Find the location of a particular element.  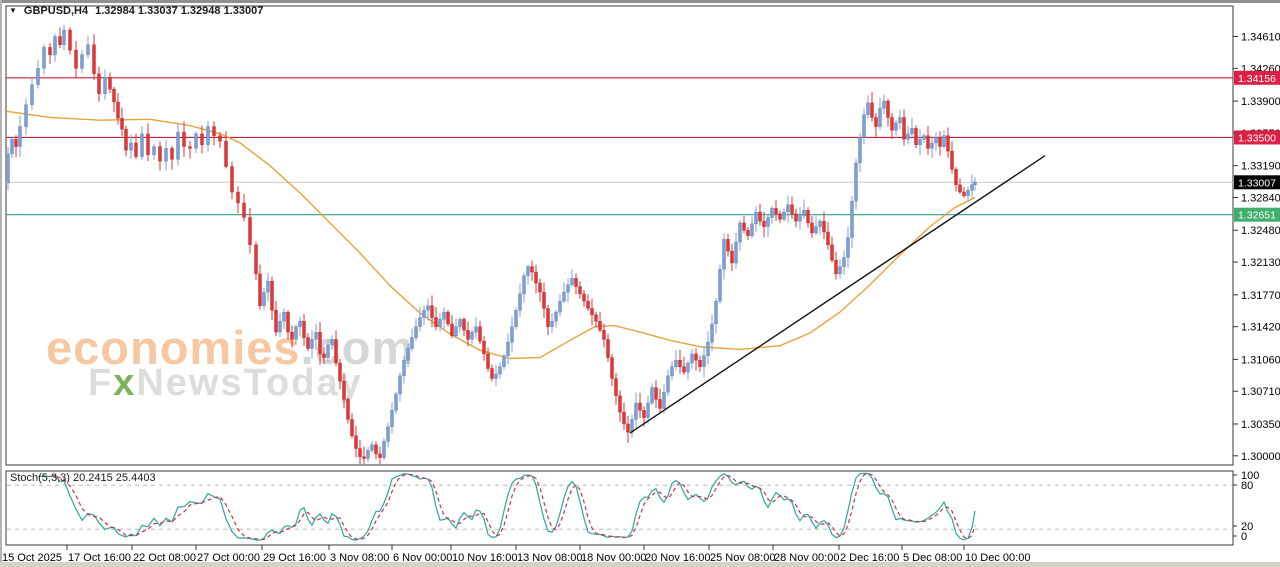

price-badge-1-34156: 1.34156 is located at coordinates (1257, 77).